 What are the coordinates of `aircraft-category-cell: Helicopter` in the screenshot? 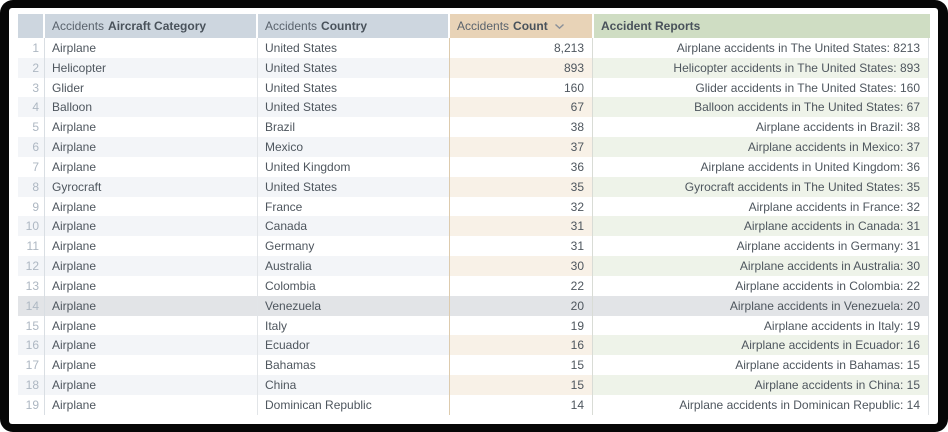 It's located at (151, 67).